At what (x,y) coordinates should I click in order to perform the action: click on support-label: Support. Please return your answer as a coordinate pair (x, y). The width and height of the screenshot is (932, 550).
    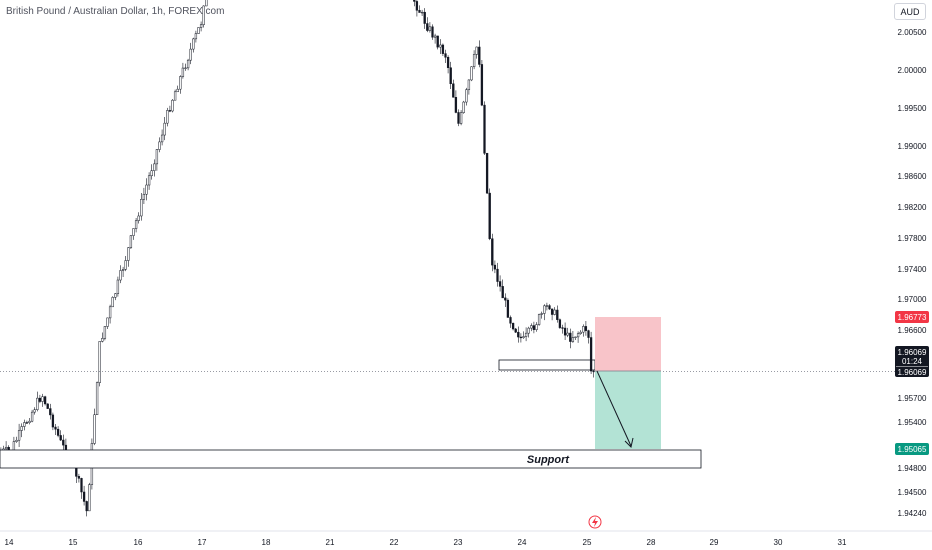
    Looking at the image, I should click on (548, 460).